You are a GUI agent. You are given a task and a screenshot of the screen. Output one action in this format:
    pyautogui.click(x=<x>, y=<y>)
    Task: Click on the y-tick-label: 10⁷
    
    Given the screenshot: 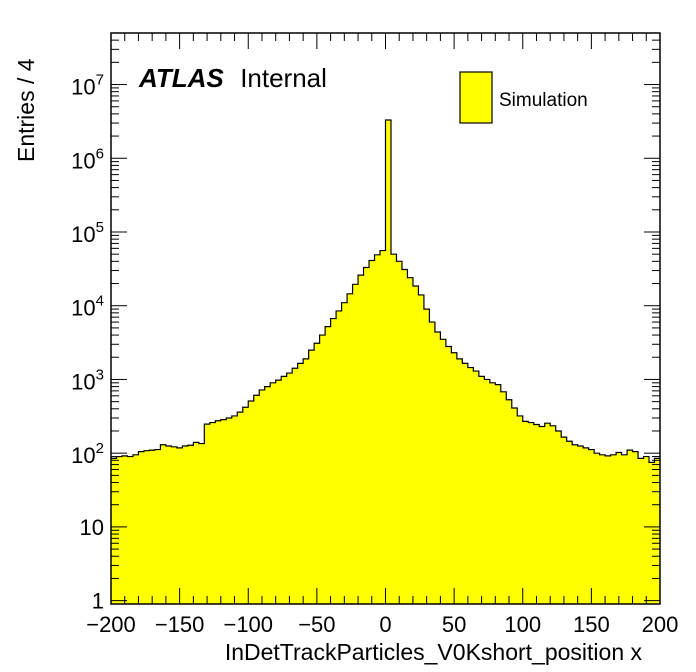 What is the action you would take?
    pyautogui.click(x=87, y=86)
    